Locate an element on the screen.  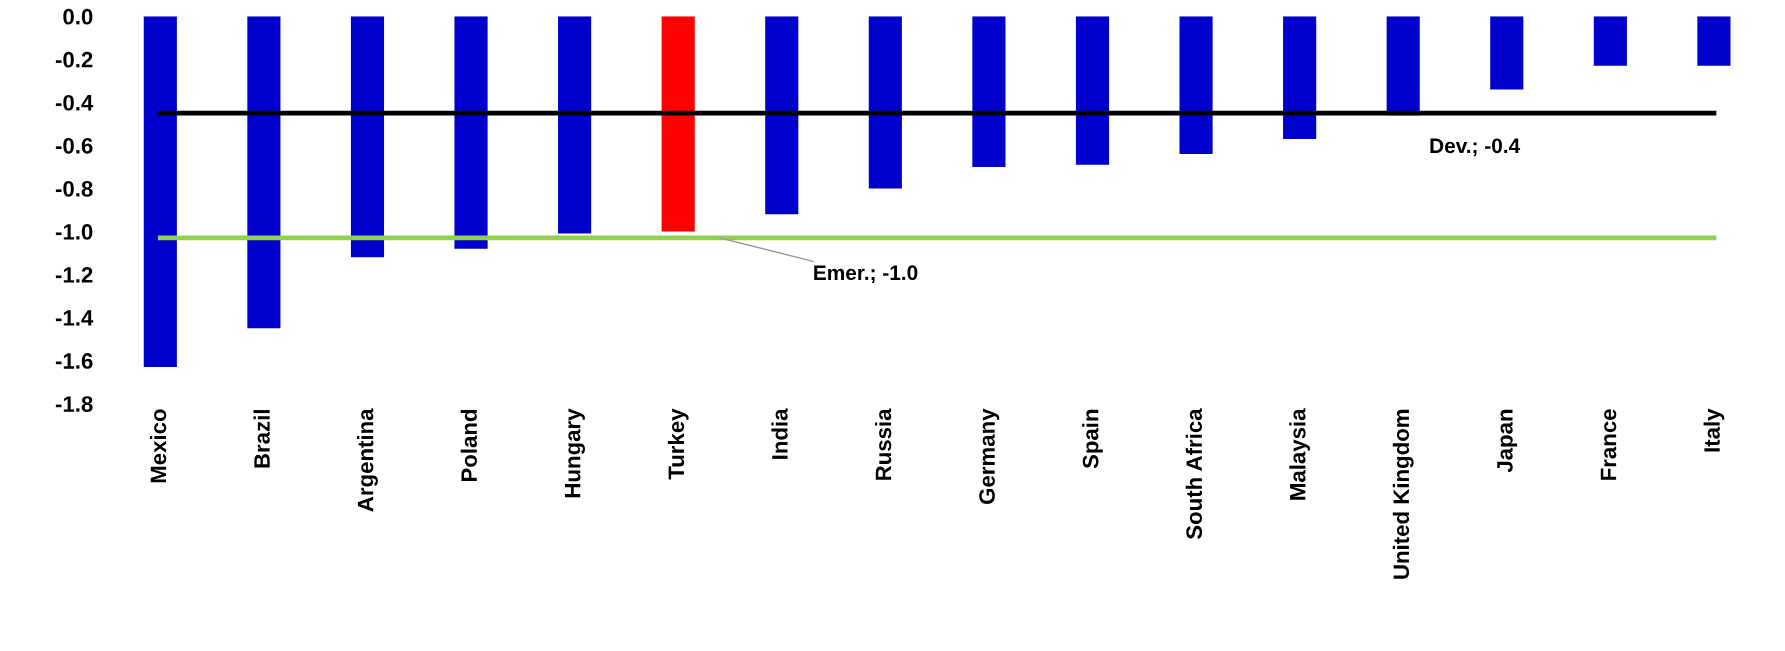
y-tick-label: -1.8 is located at coordinates (74, 404).